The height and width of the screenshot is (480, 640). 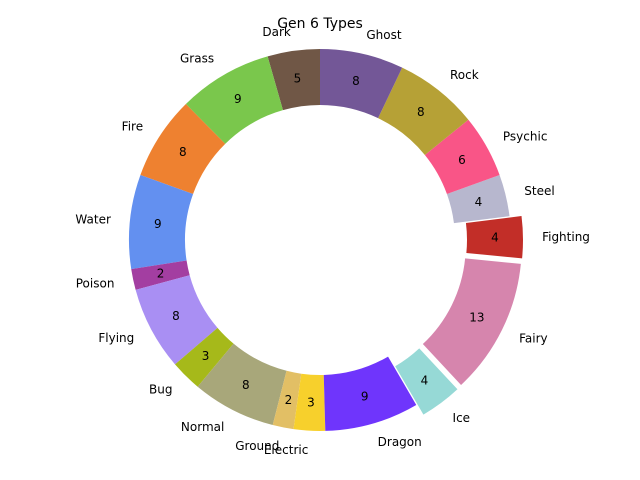 What do you see at coordinates (276, 32) in the screenshot?
I see `category-label-dark: Dark` at bounding box center [276, 32].